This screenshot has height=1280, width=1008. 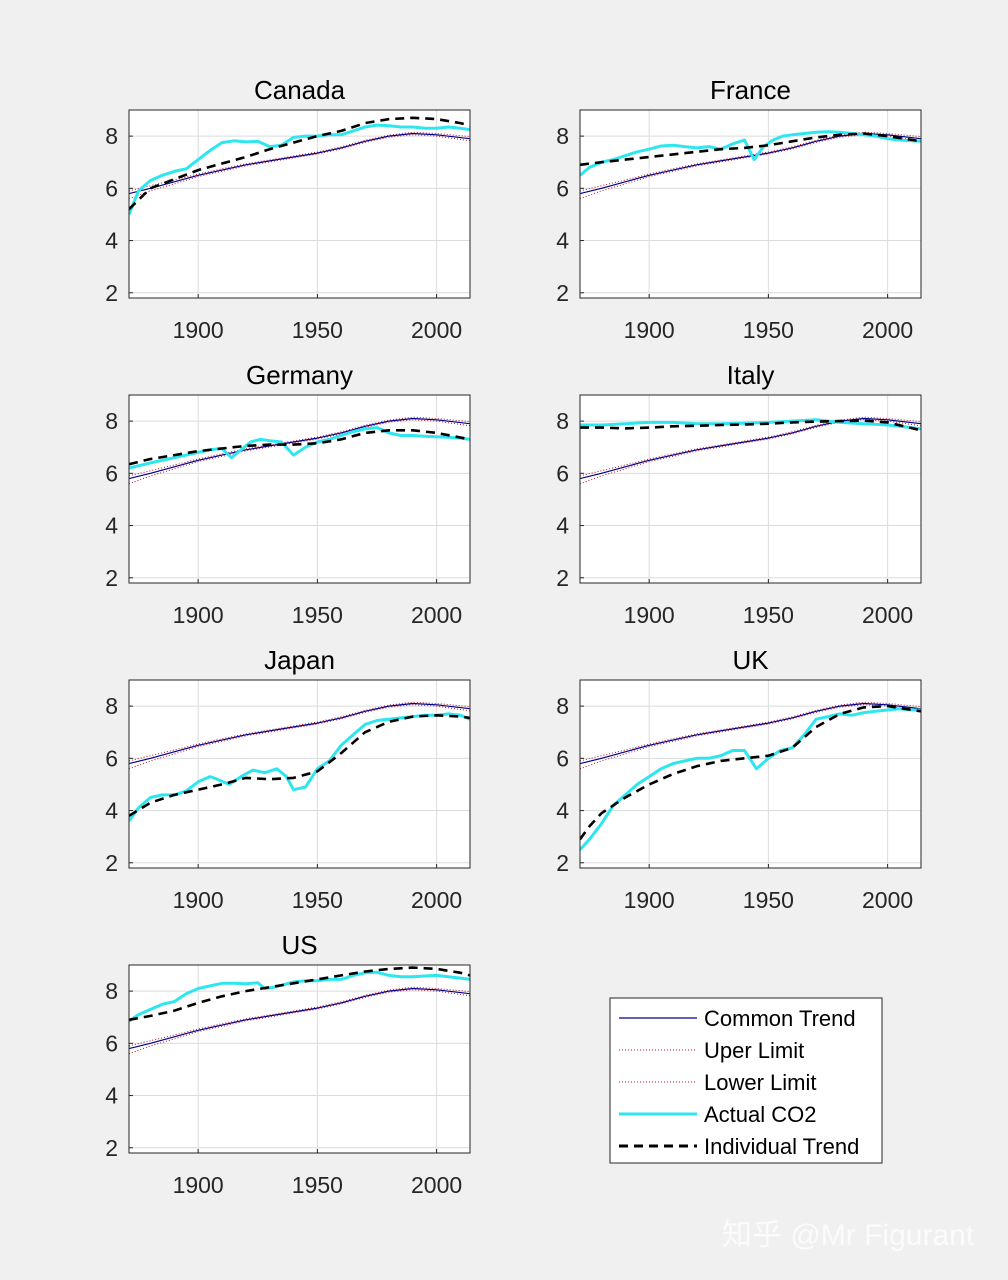 What do you see at coordinates (751, 375) in the screenshot?
I see `italy-title: Italy` at bounding box center [751, 375].